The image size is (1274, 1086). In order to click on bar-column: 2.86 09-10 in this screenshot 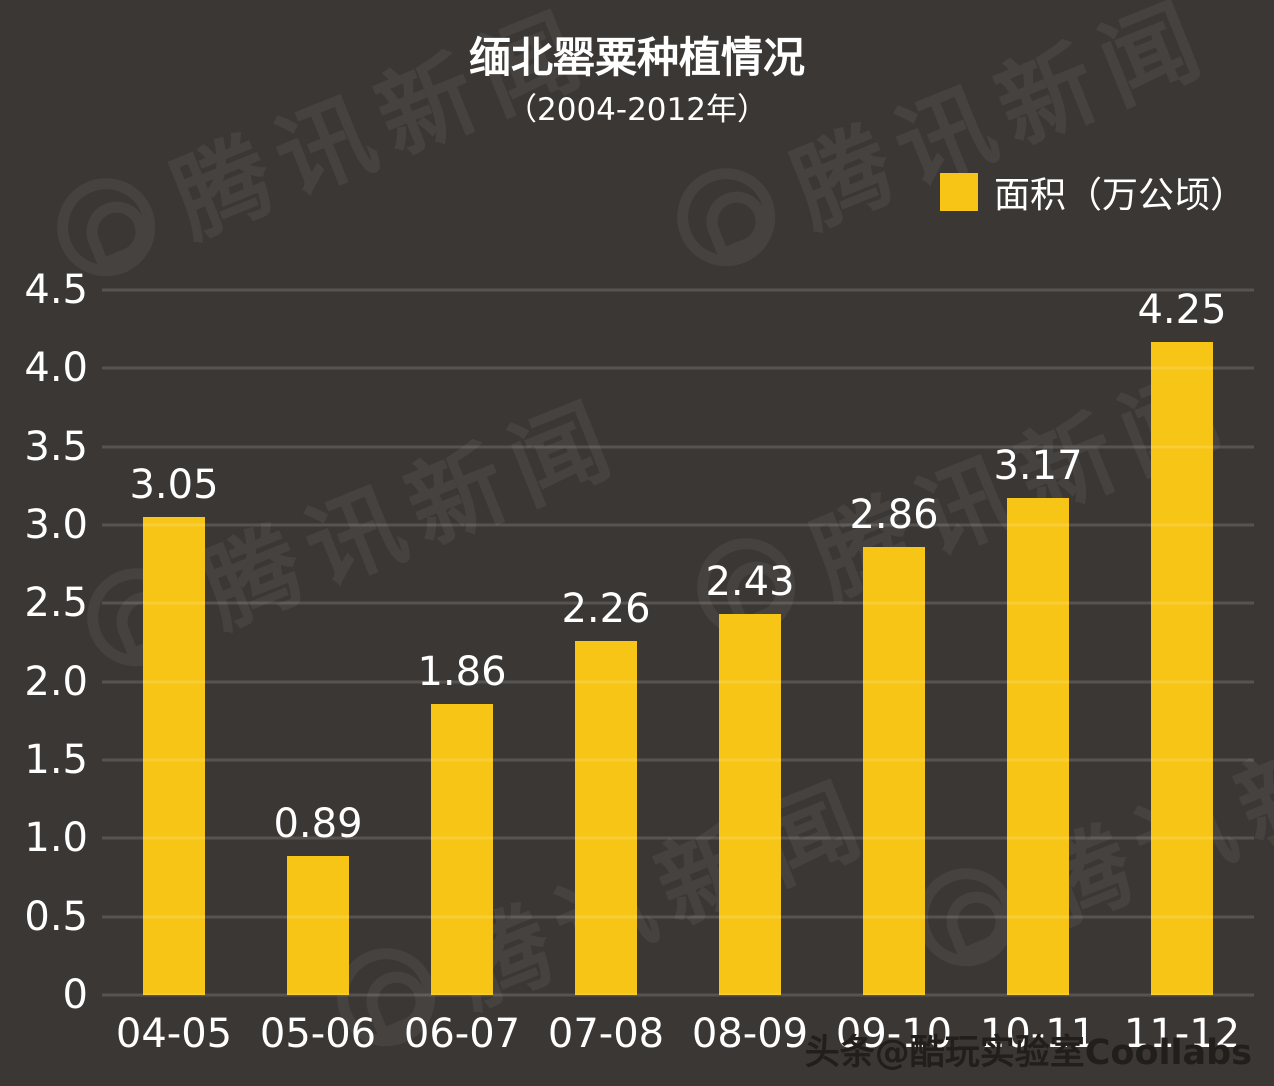, I will do `click(894, 673)`.